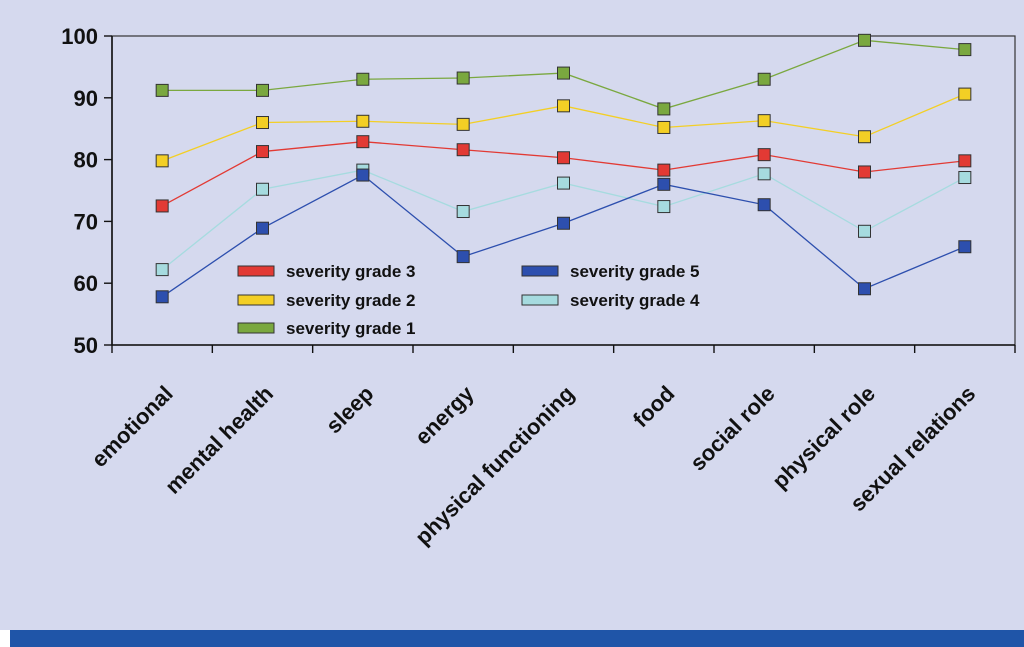  I want to click on legend-item: severity grade 5, so click(610, 271).